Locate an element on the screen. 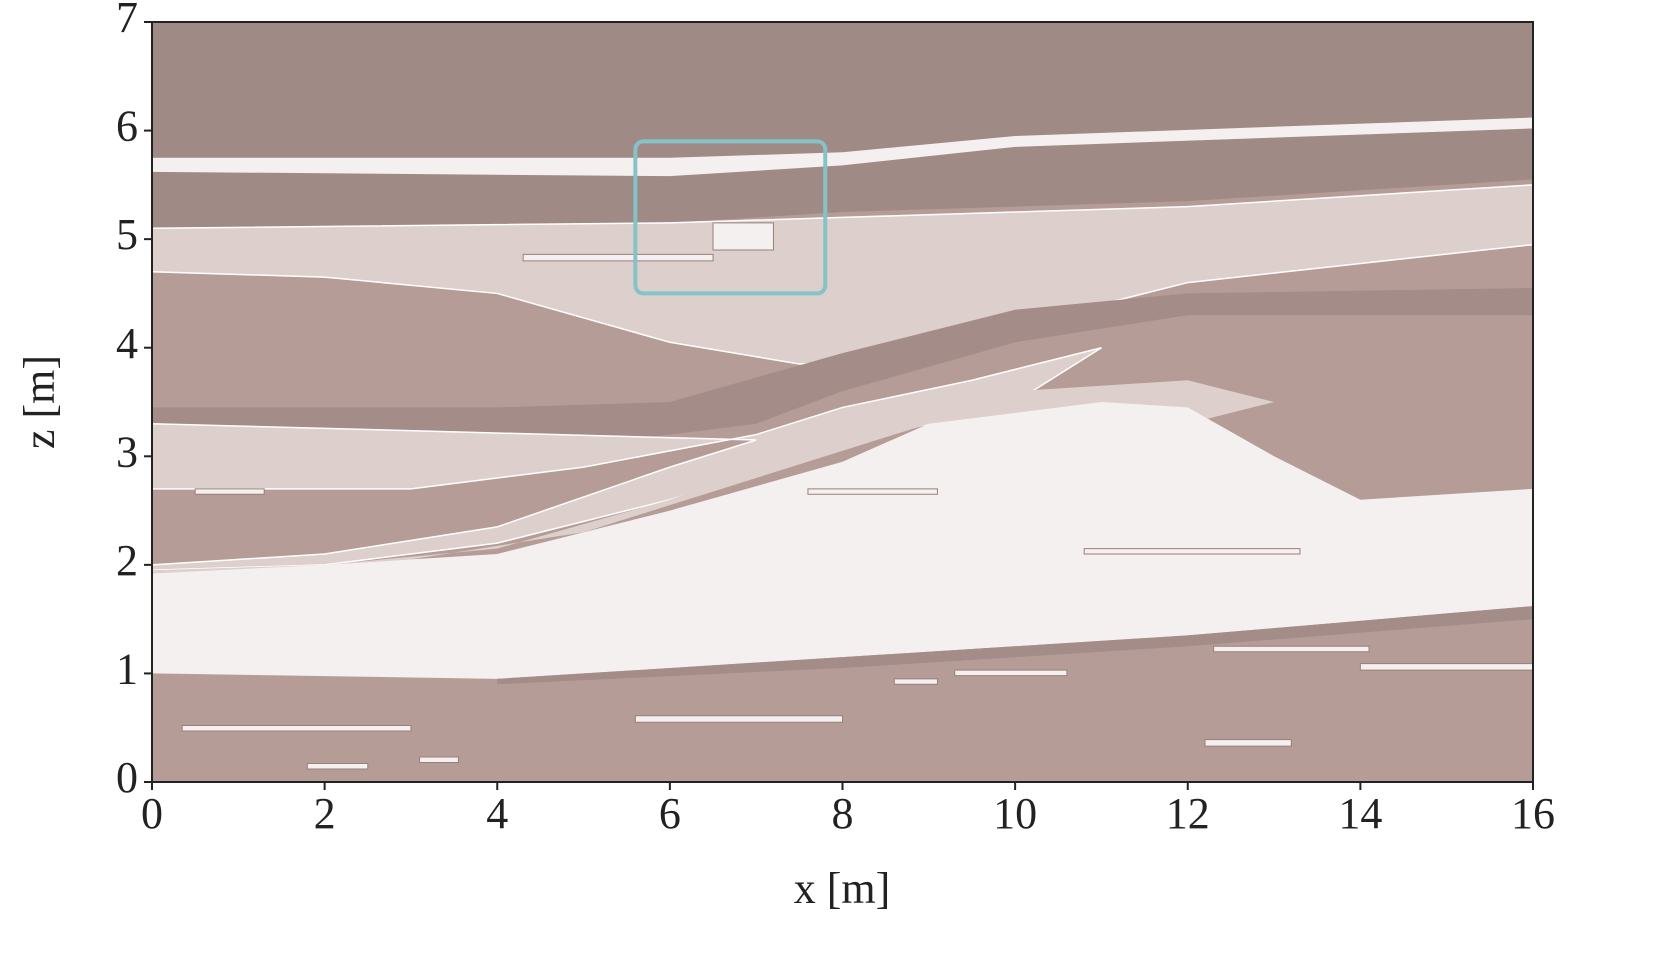 The width and height of the screenshot is (1661, 960). y-axis-label: z [m] is located at coordinates (39, 402).